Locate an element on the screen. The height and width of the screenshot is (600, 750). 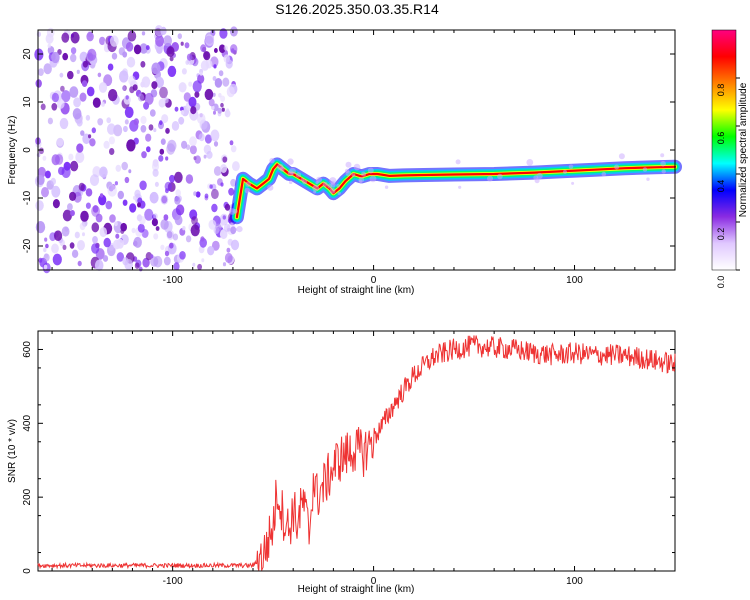
colorbar-tick-label: 0.0 is located at coordinates (721, 282).